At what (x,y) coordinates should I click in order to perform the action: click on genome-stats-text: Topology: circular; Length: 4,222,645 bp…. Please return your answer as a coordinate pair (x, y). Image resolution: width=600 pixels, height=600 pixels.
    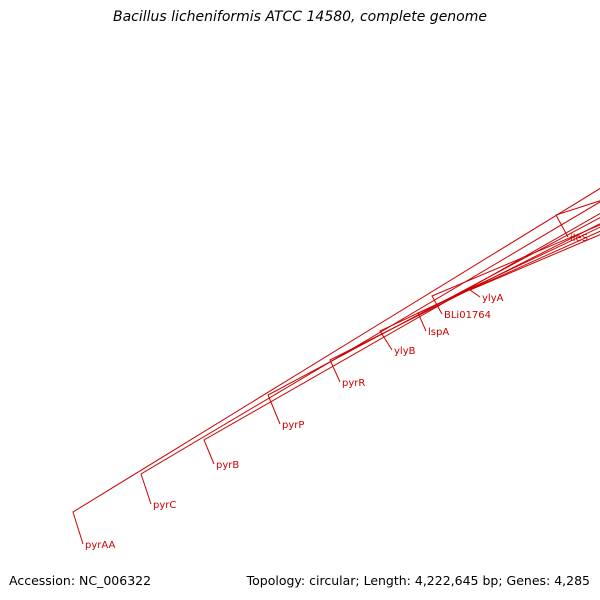
    Looking at the image, I should click on (418, 580).